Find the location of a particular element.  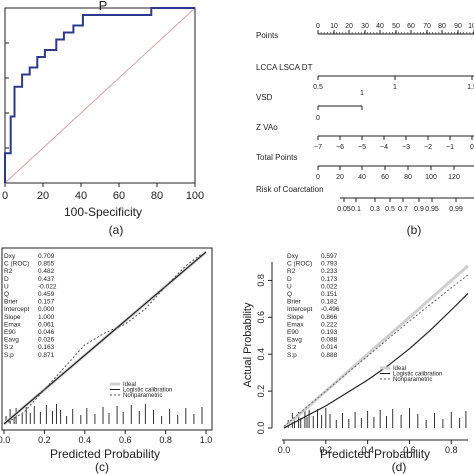

panel-d-nonparametric-curve is located at coordinates (376, 350).